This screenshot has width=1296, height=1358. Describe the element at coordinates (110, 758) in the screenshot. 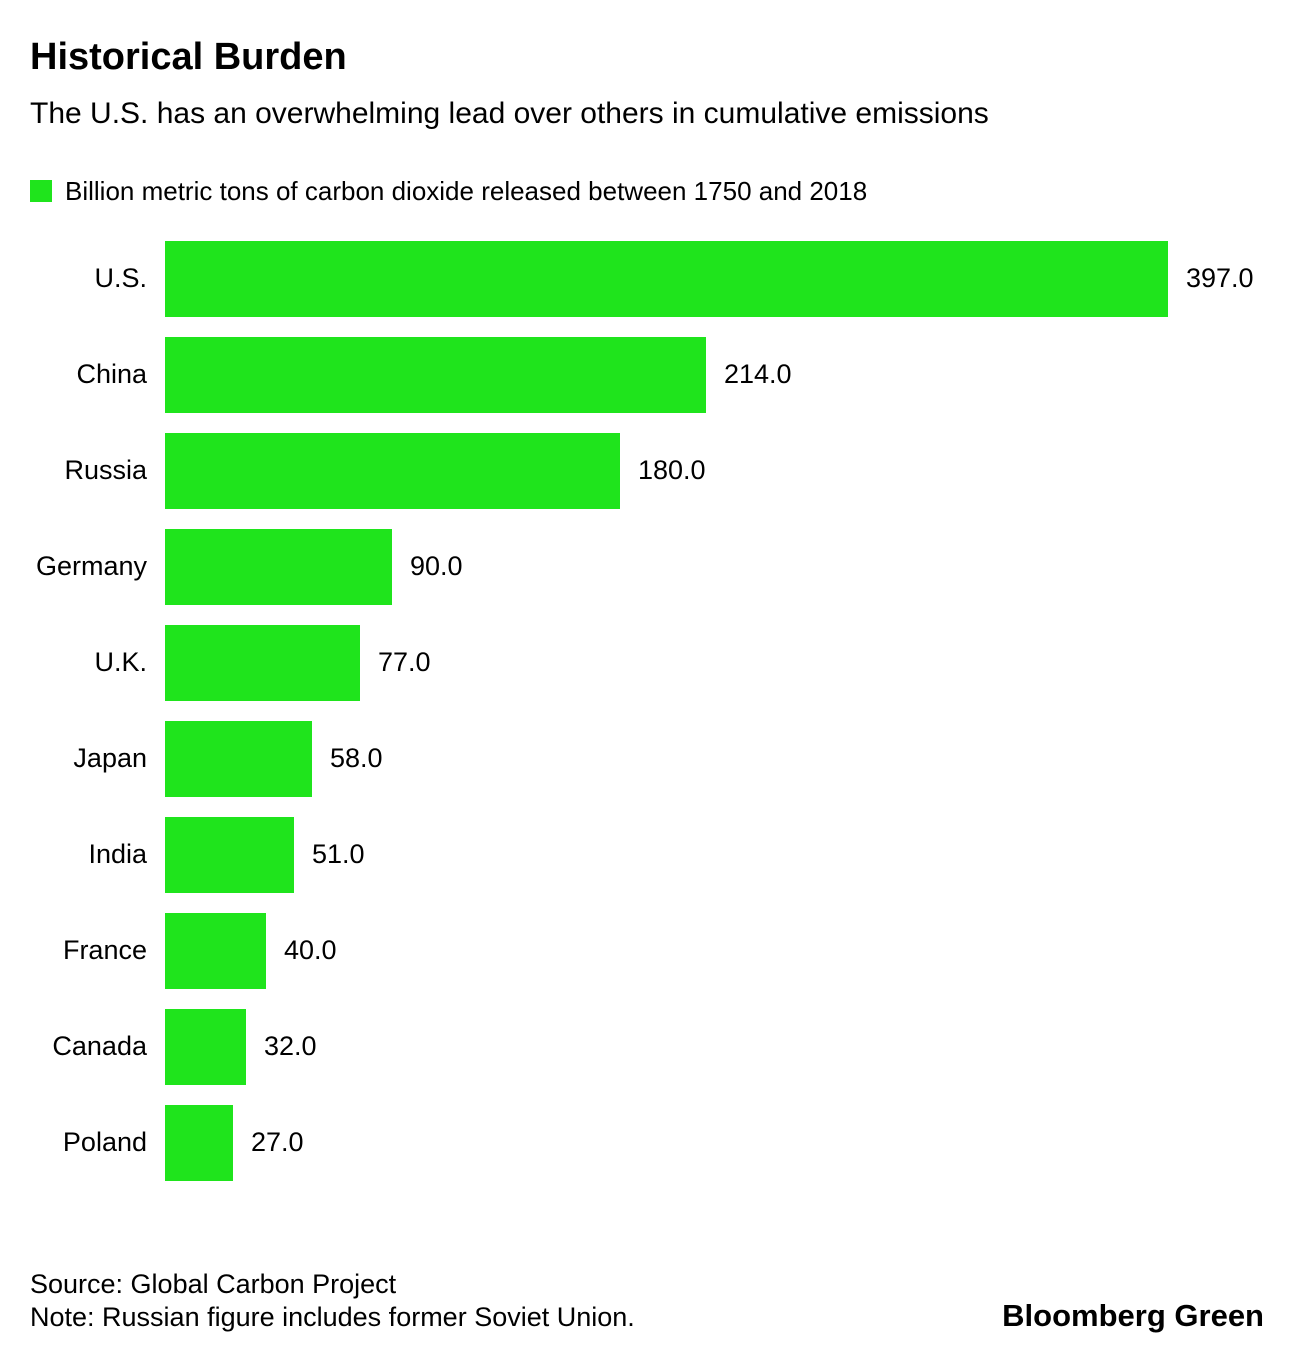

I see `category-label: Japan` at that location.